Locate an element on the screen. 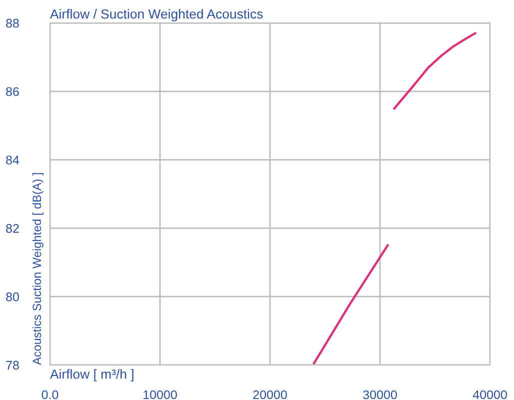 The height and width of the screenshot is (400, 514). y-axis-title: Acoustics Suction Weighted [ dB(A) ] is located at coordinates (38, 269).